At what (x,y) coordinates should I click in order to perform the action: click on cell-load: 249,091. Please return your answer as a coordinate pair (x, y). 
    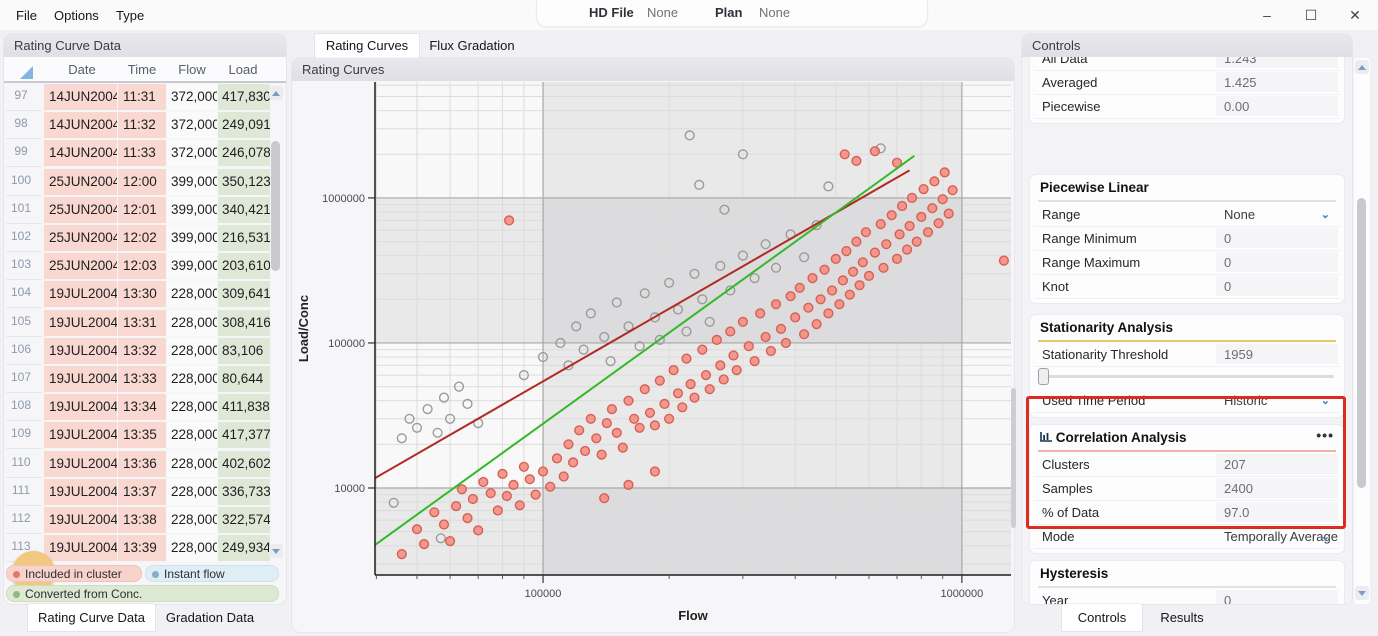
    Looking at the image, I should click on (244, 125).